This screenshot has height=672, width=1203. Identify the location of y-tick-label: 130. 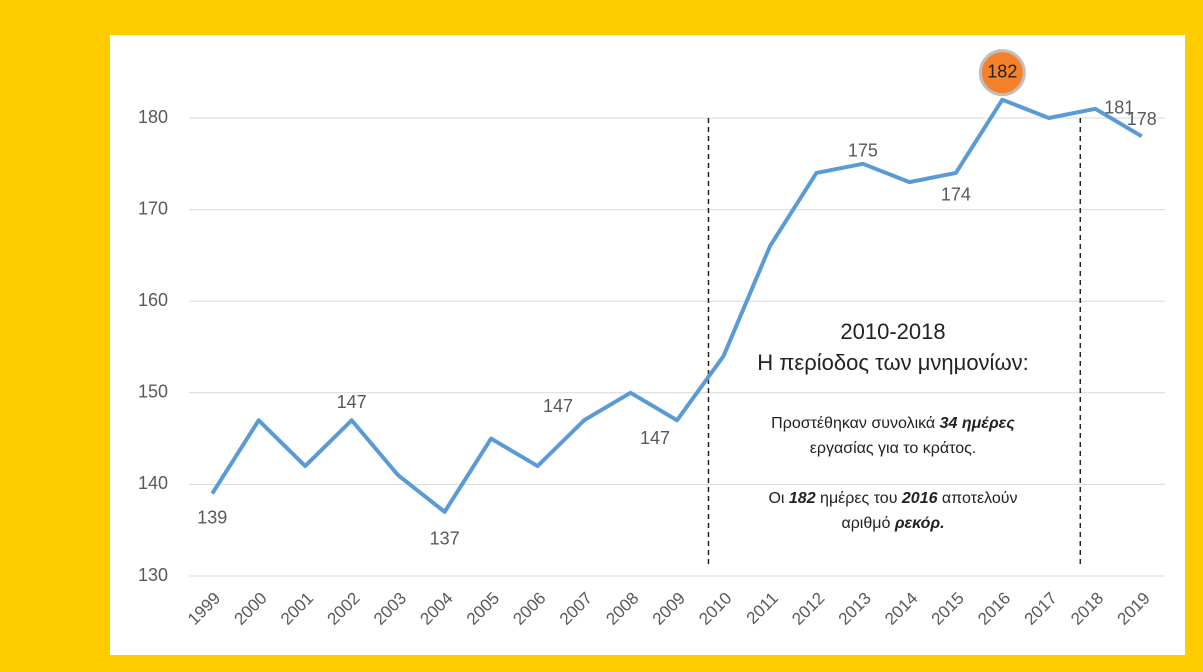
(153, 575).